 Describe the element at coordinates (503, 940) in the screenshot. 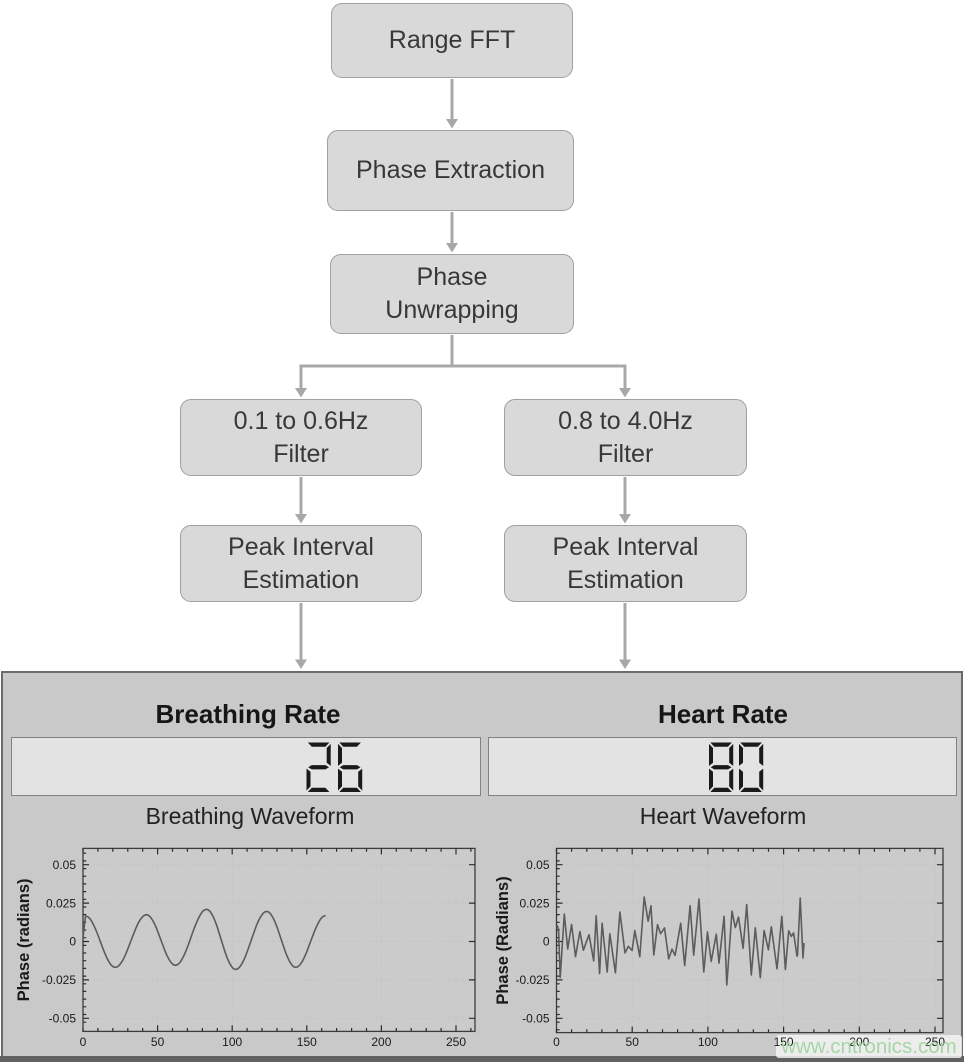

I see `svg-text: Phase (Radians)` at that location.